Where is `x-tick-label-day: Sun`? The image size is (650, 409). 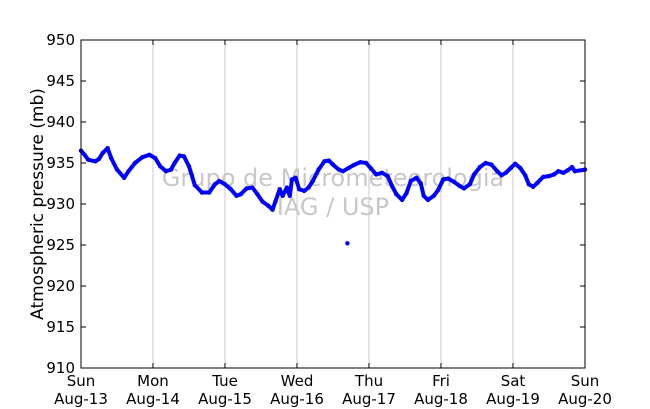 x-tick-label-day: Sun is located at coordinates (585, 381).